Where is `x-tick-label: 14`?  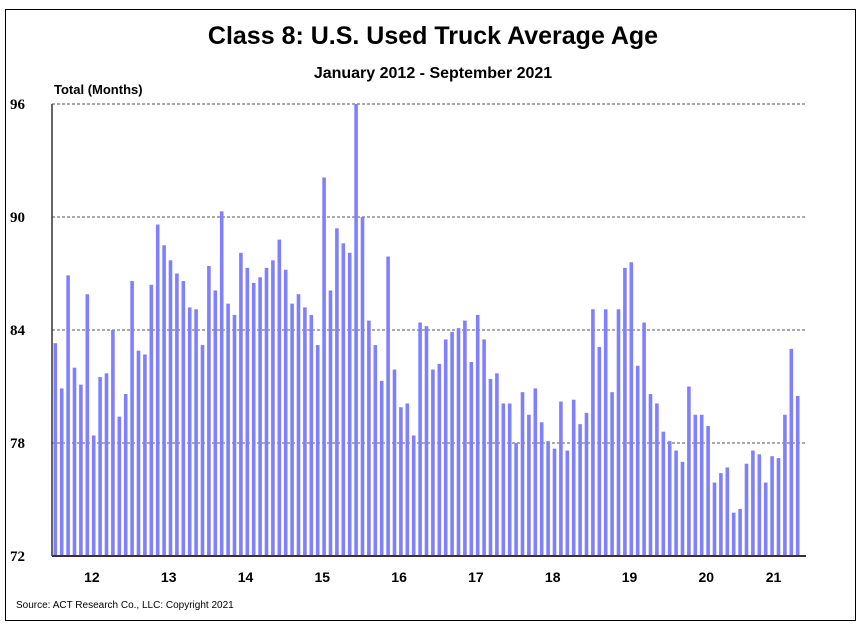
x-tick-label: 14 is located at coordinates (246, 577).